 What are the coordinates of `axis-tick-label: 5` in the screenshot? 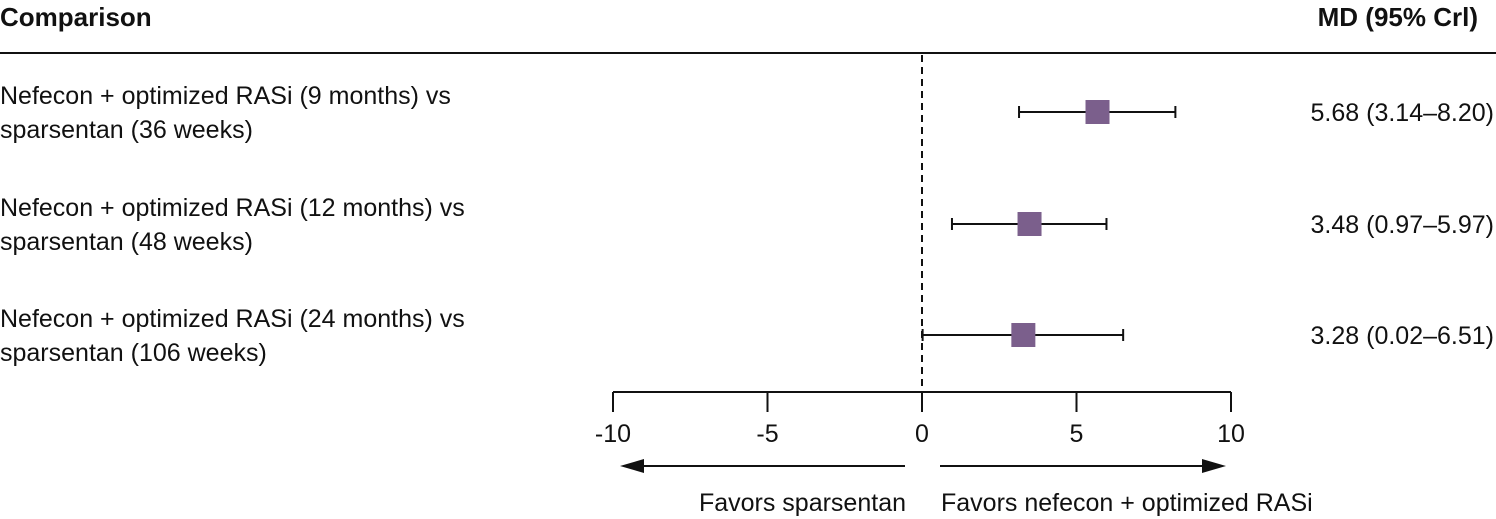 It's located at (1077, 434).